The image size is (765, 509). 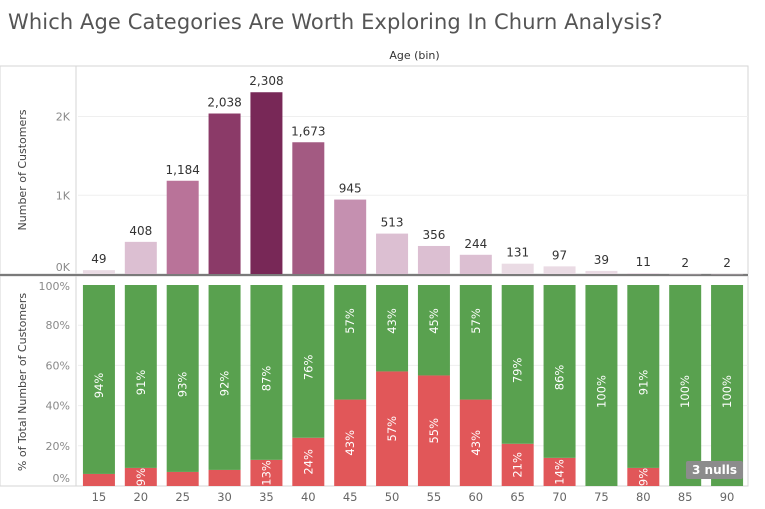 I want to click on retained-pct-label: 86%, so click(x=560, y=378).